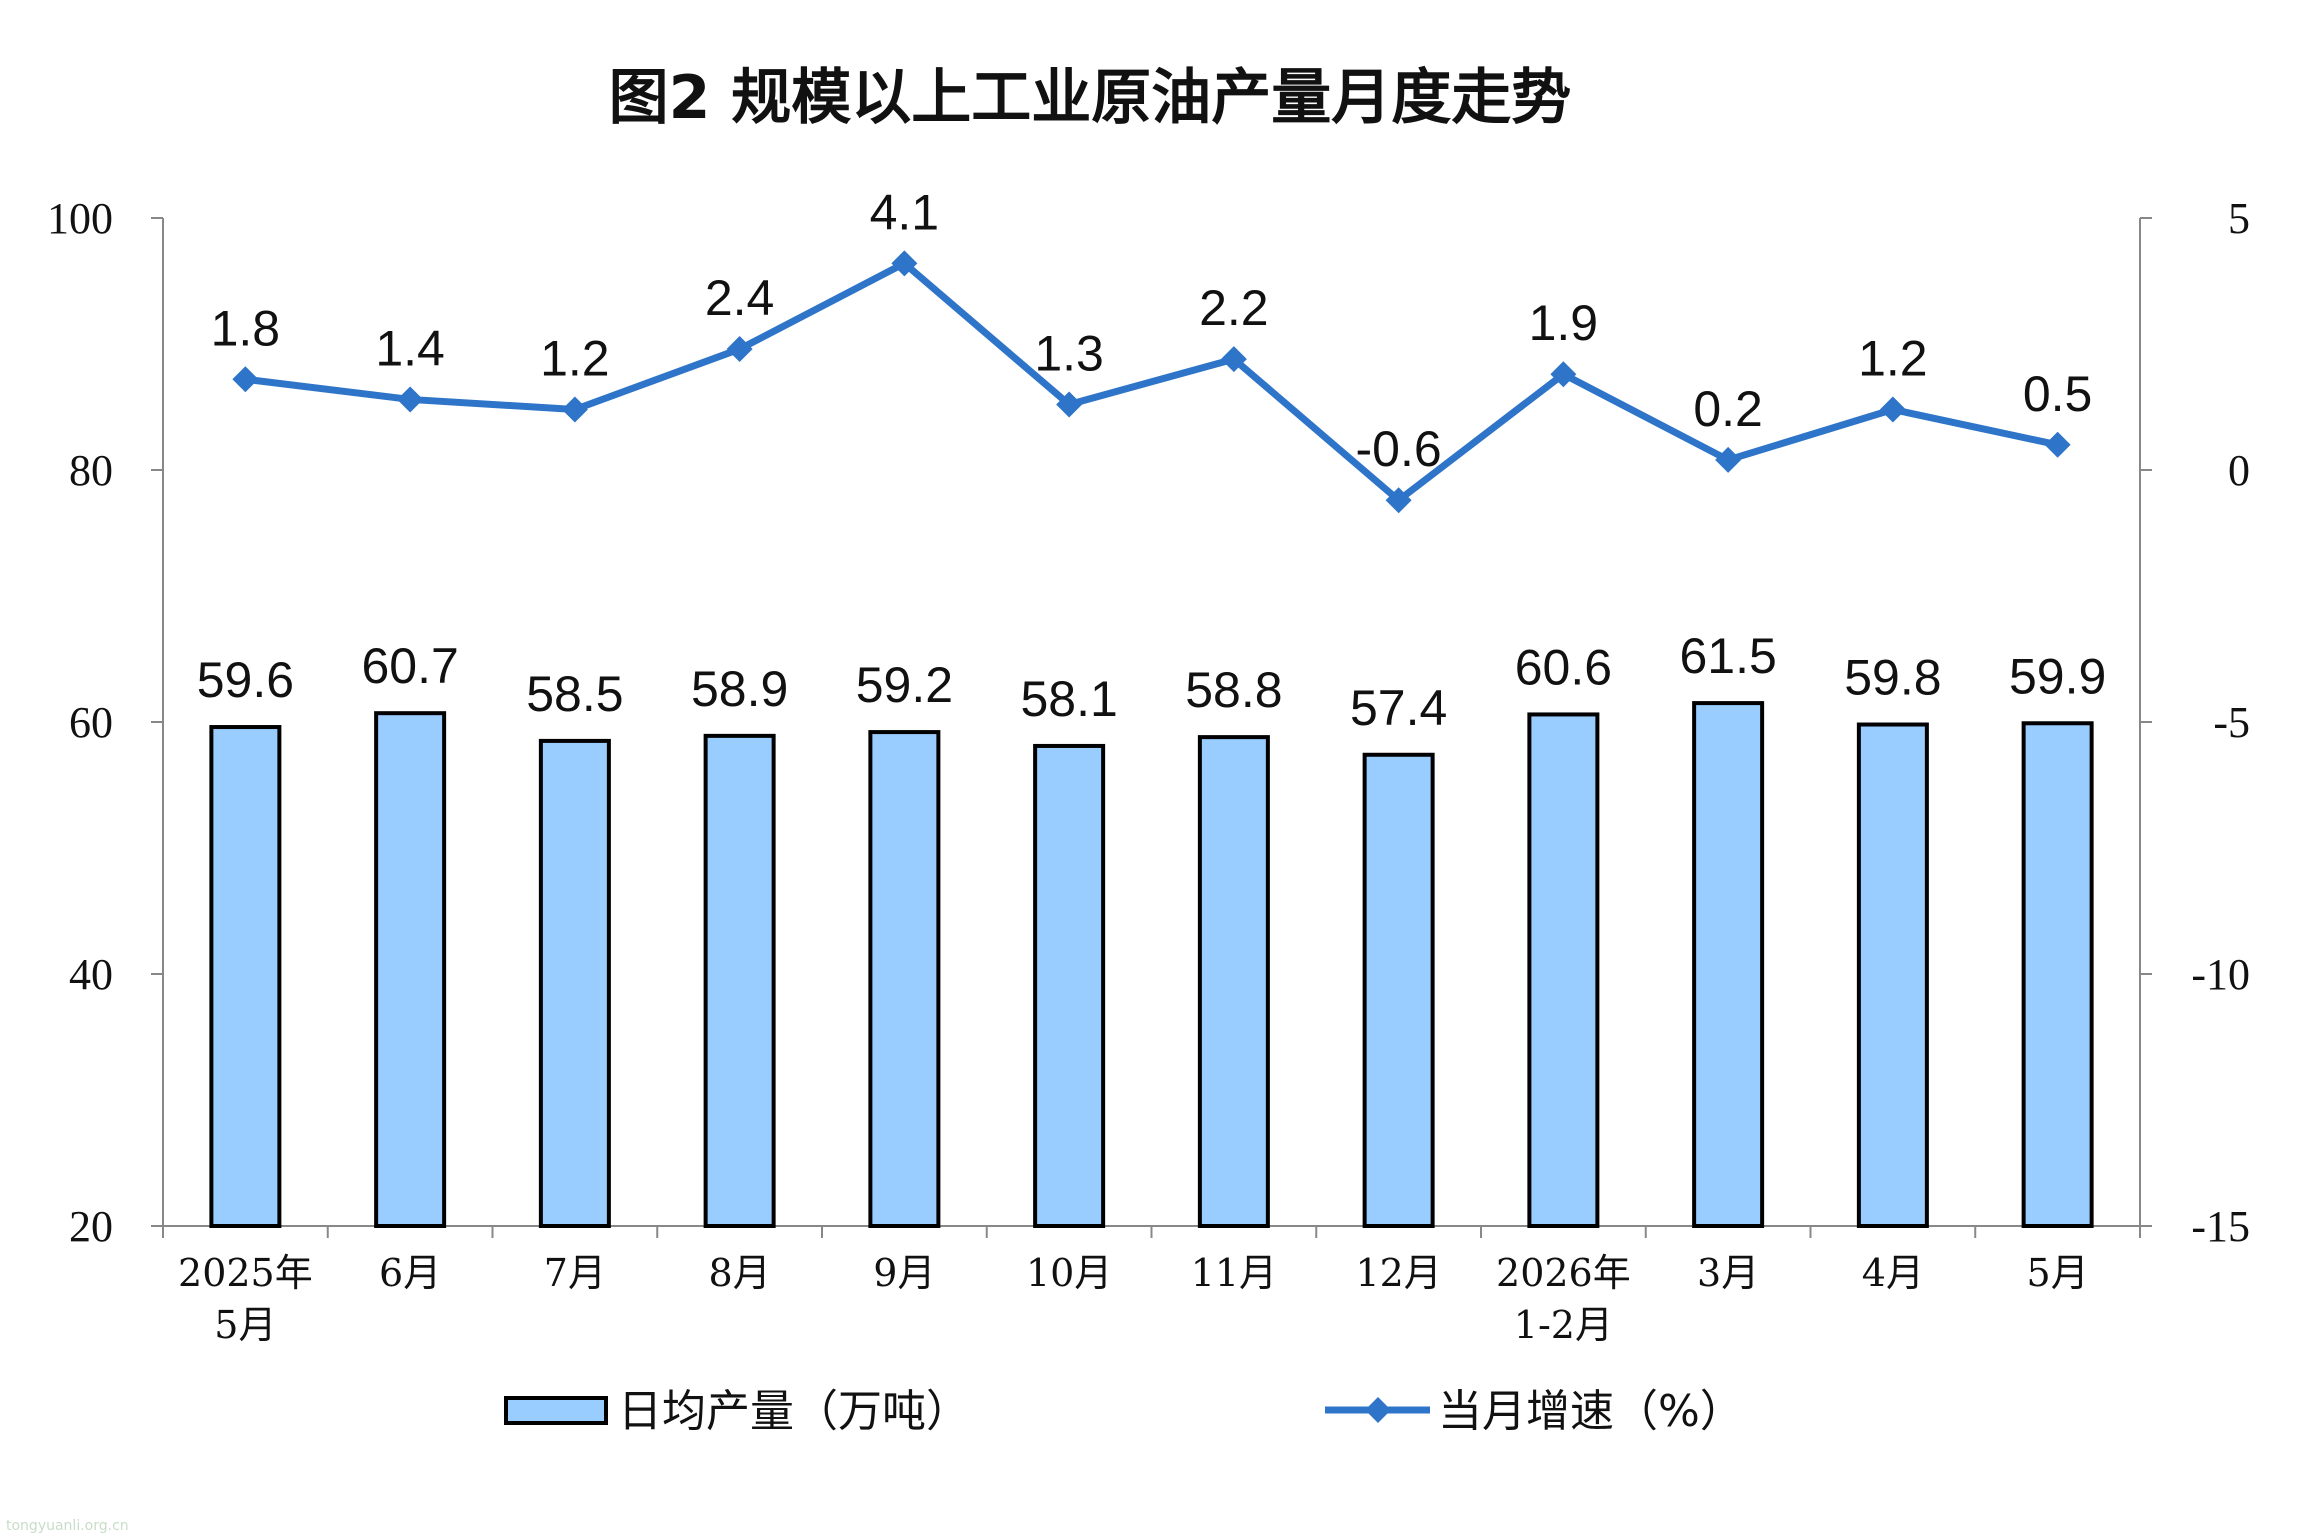 The width and height of the screenshot is (2307, 1539). Describe the element at coordinates (739, 689) in the screenshot. I see `bar-data-label: 58.9` at that location.